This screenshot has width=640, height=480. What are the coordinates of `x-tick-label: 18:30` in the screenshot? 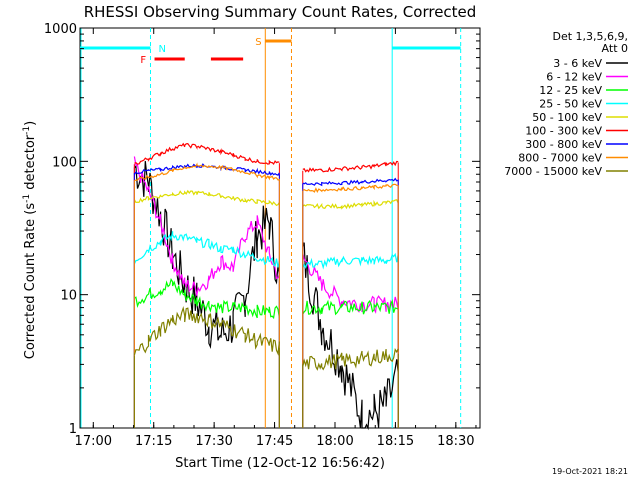 It's located at (455, 441).